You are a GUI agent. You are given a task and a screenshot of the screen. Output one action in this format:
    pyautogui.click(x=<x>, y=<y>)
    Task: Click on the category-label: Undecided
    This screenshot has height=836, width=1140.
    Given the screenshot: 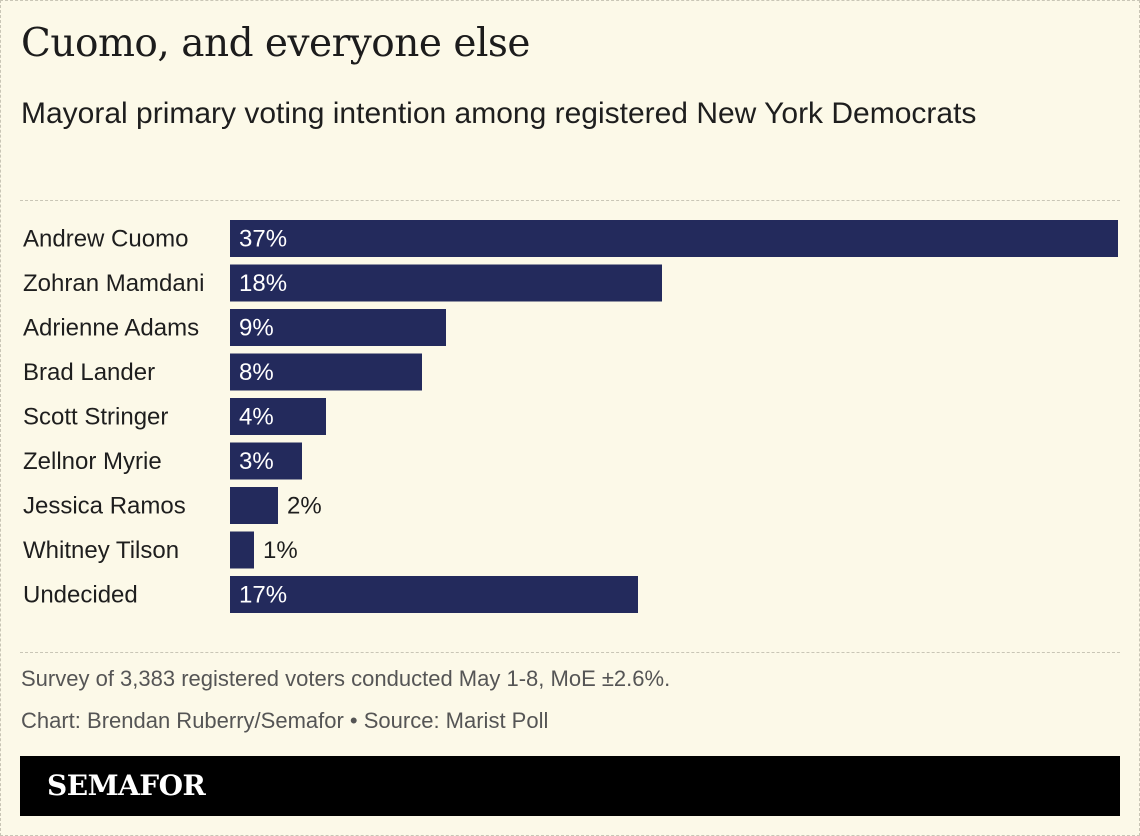 What is the action you would take?
    pyautogui.click(x=80, y=595)
    